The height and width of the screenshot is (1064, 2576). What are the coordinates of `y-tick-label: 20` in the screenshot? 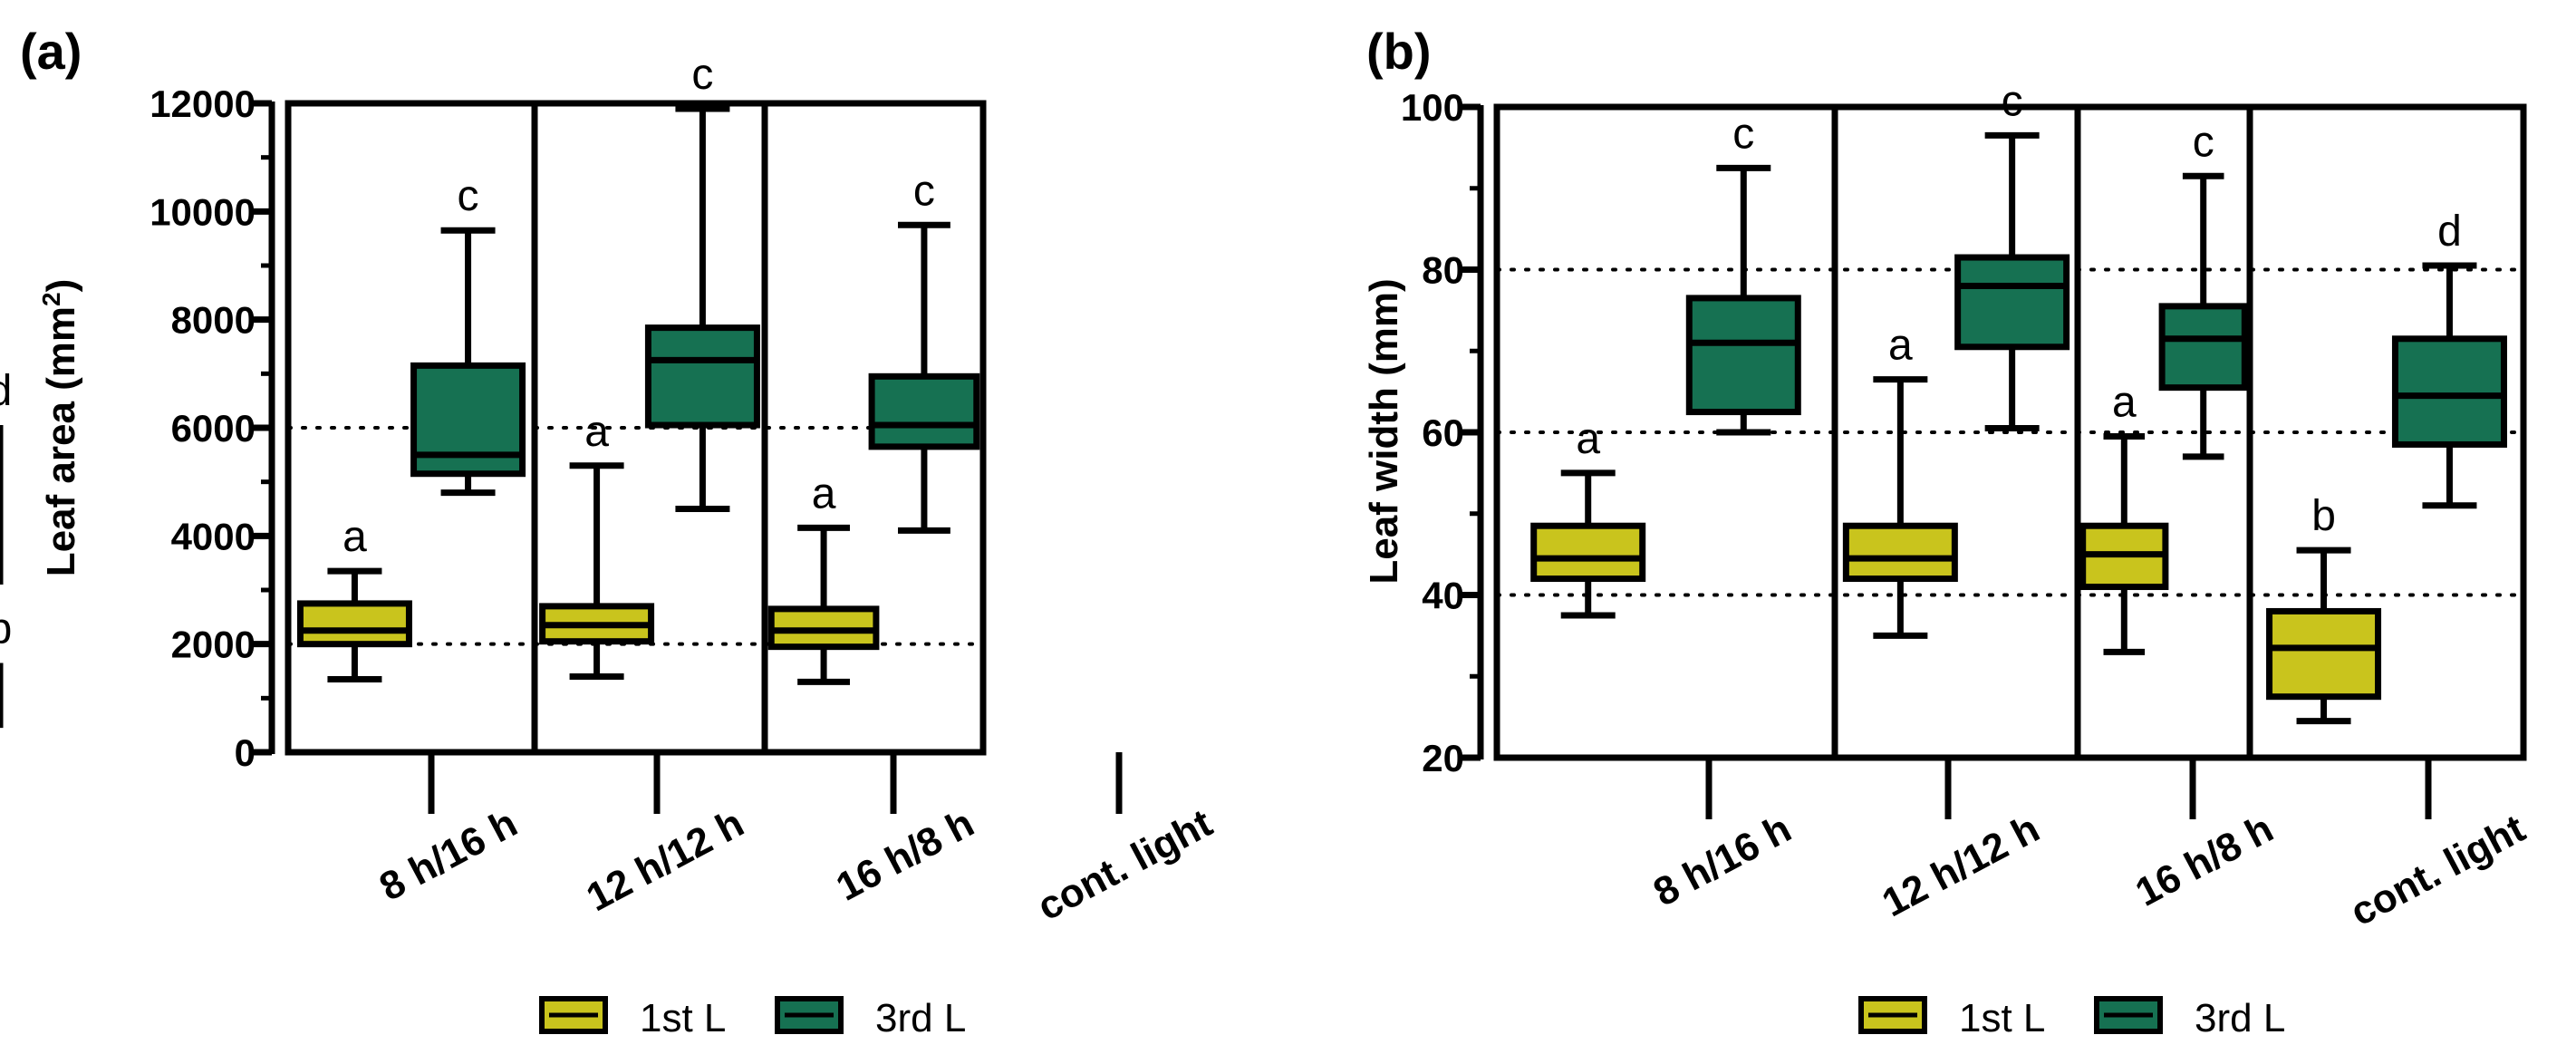 It's located at (1443, 758).